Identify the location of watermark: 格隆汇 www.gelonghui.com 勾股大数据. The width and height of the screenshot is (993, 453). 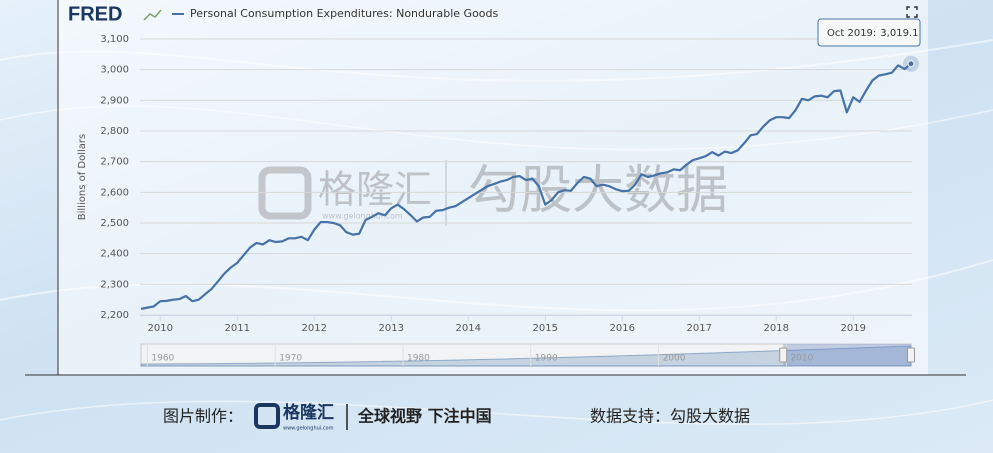
(493, 193).